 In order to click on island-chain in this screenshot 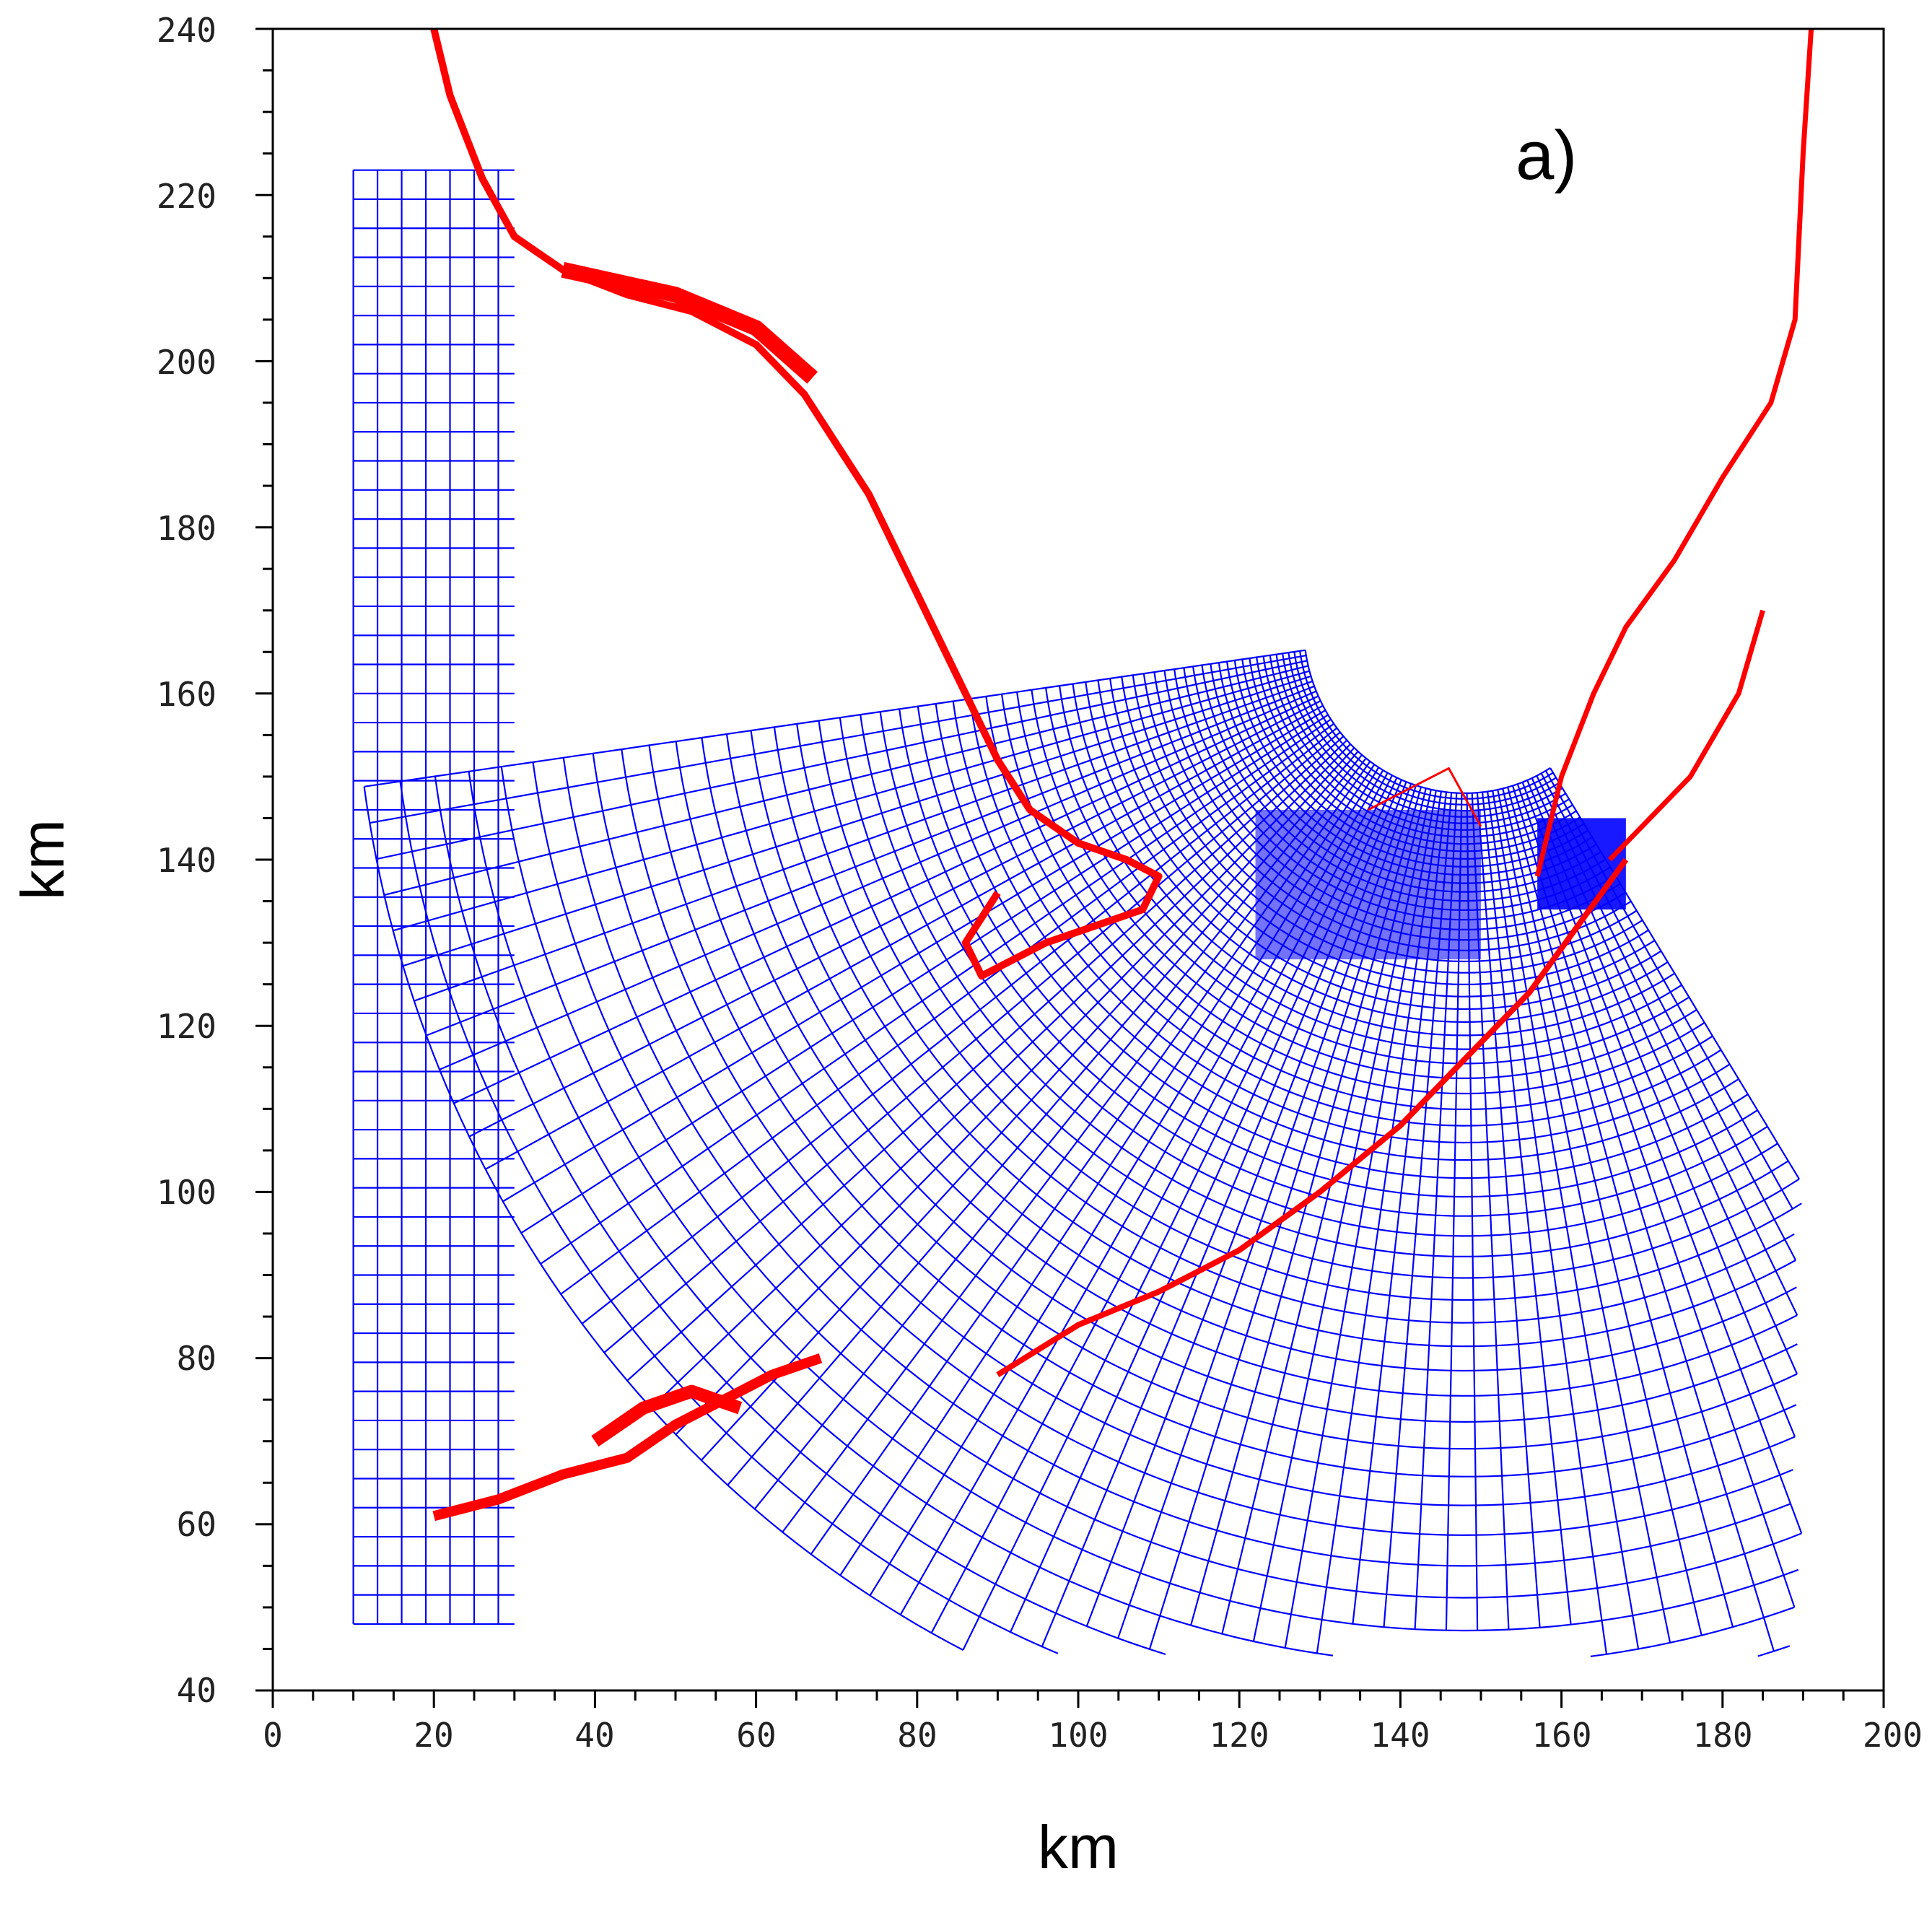, I will do `click(1312, 1118)`.